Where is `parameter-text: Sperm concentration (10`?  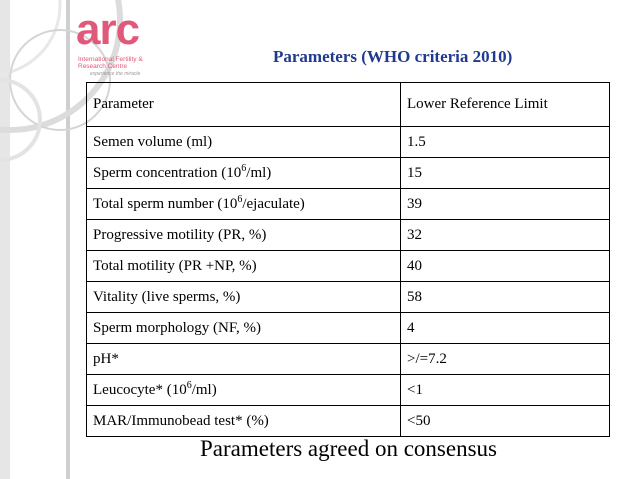 parameter-text: Sperm concentration (10 is located at coordinates (167, 172).